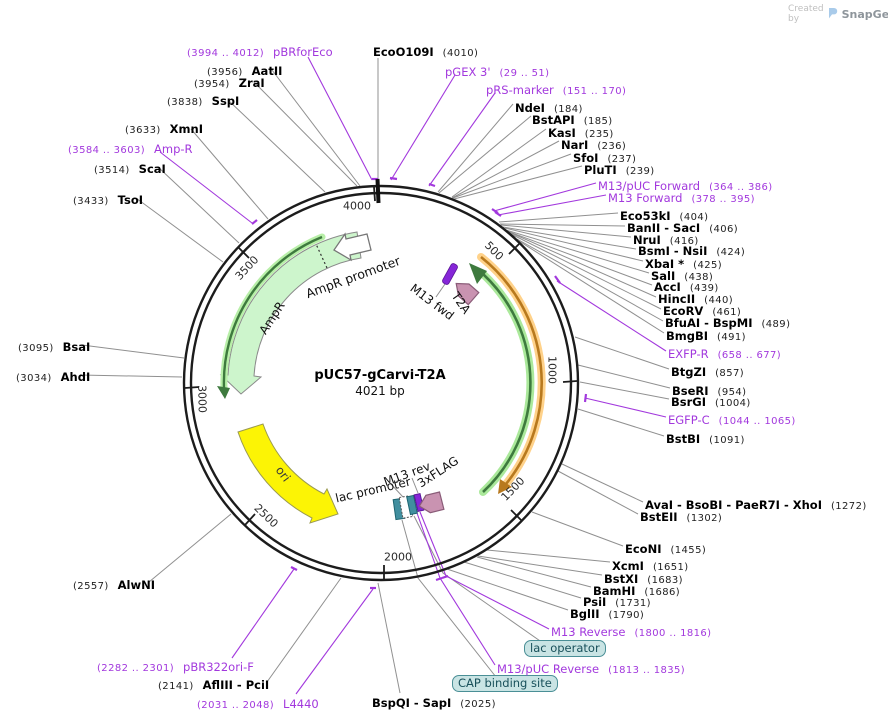 This screenshot has width=888, height=718. What do you see at coordinates (164, 129) in the screenshot?
I see `enzyme-label-xmni: (3633) XmnI` at bounding box center [164, 129].